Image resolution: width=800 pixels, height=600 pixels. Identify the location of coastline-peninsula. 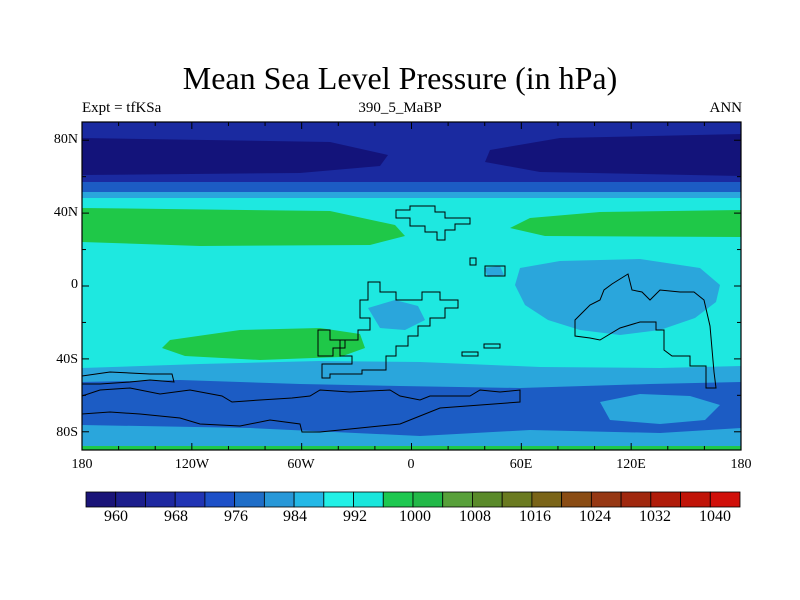
(331, 343).